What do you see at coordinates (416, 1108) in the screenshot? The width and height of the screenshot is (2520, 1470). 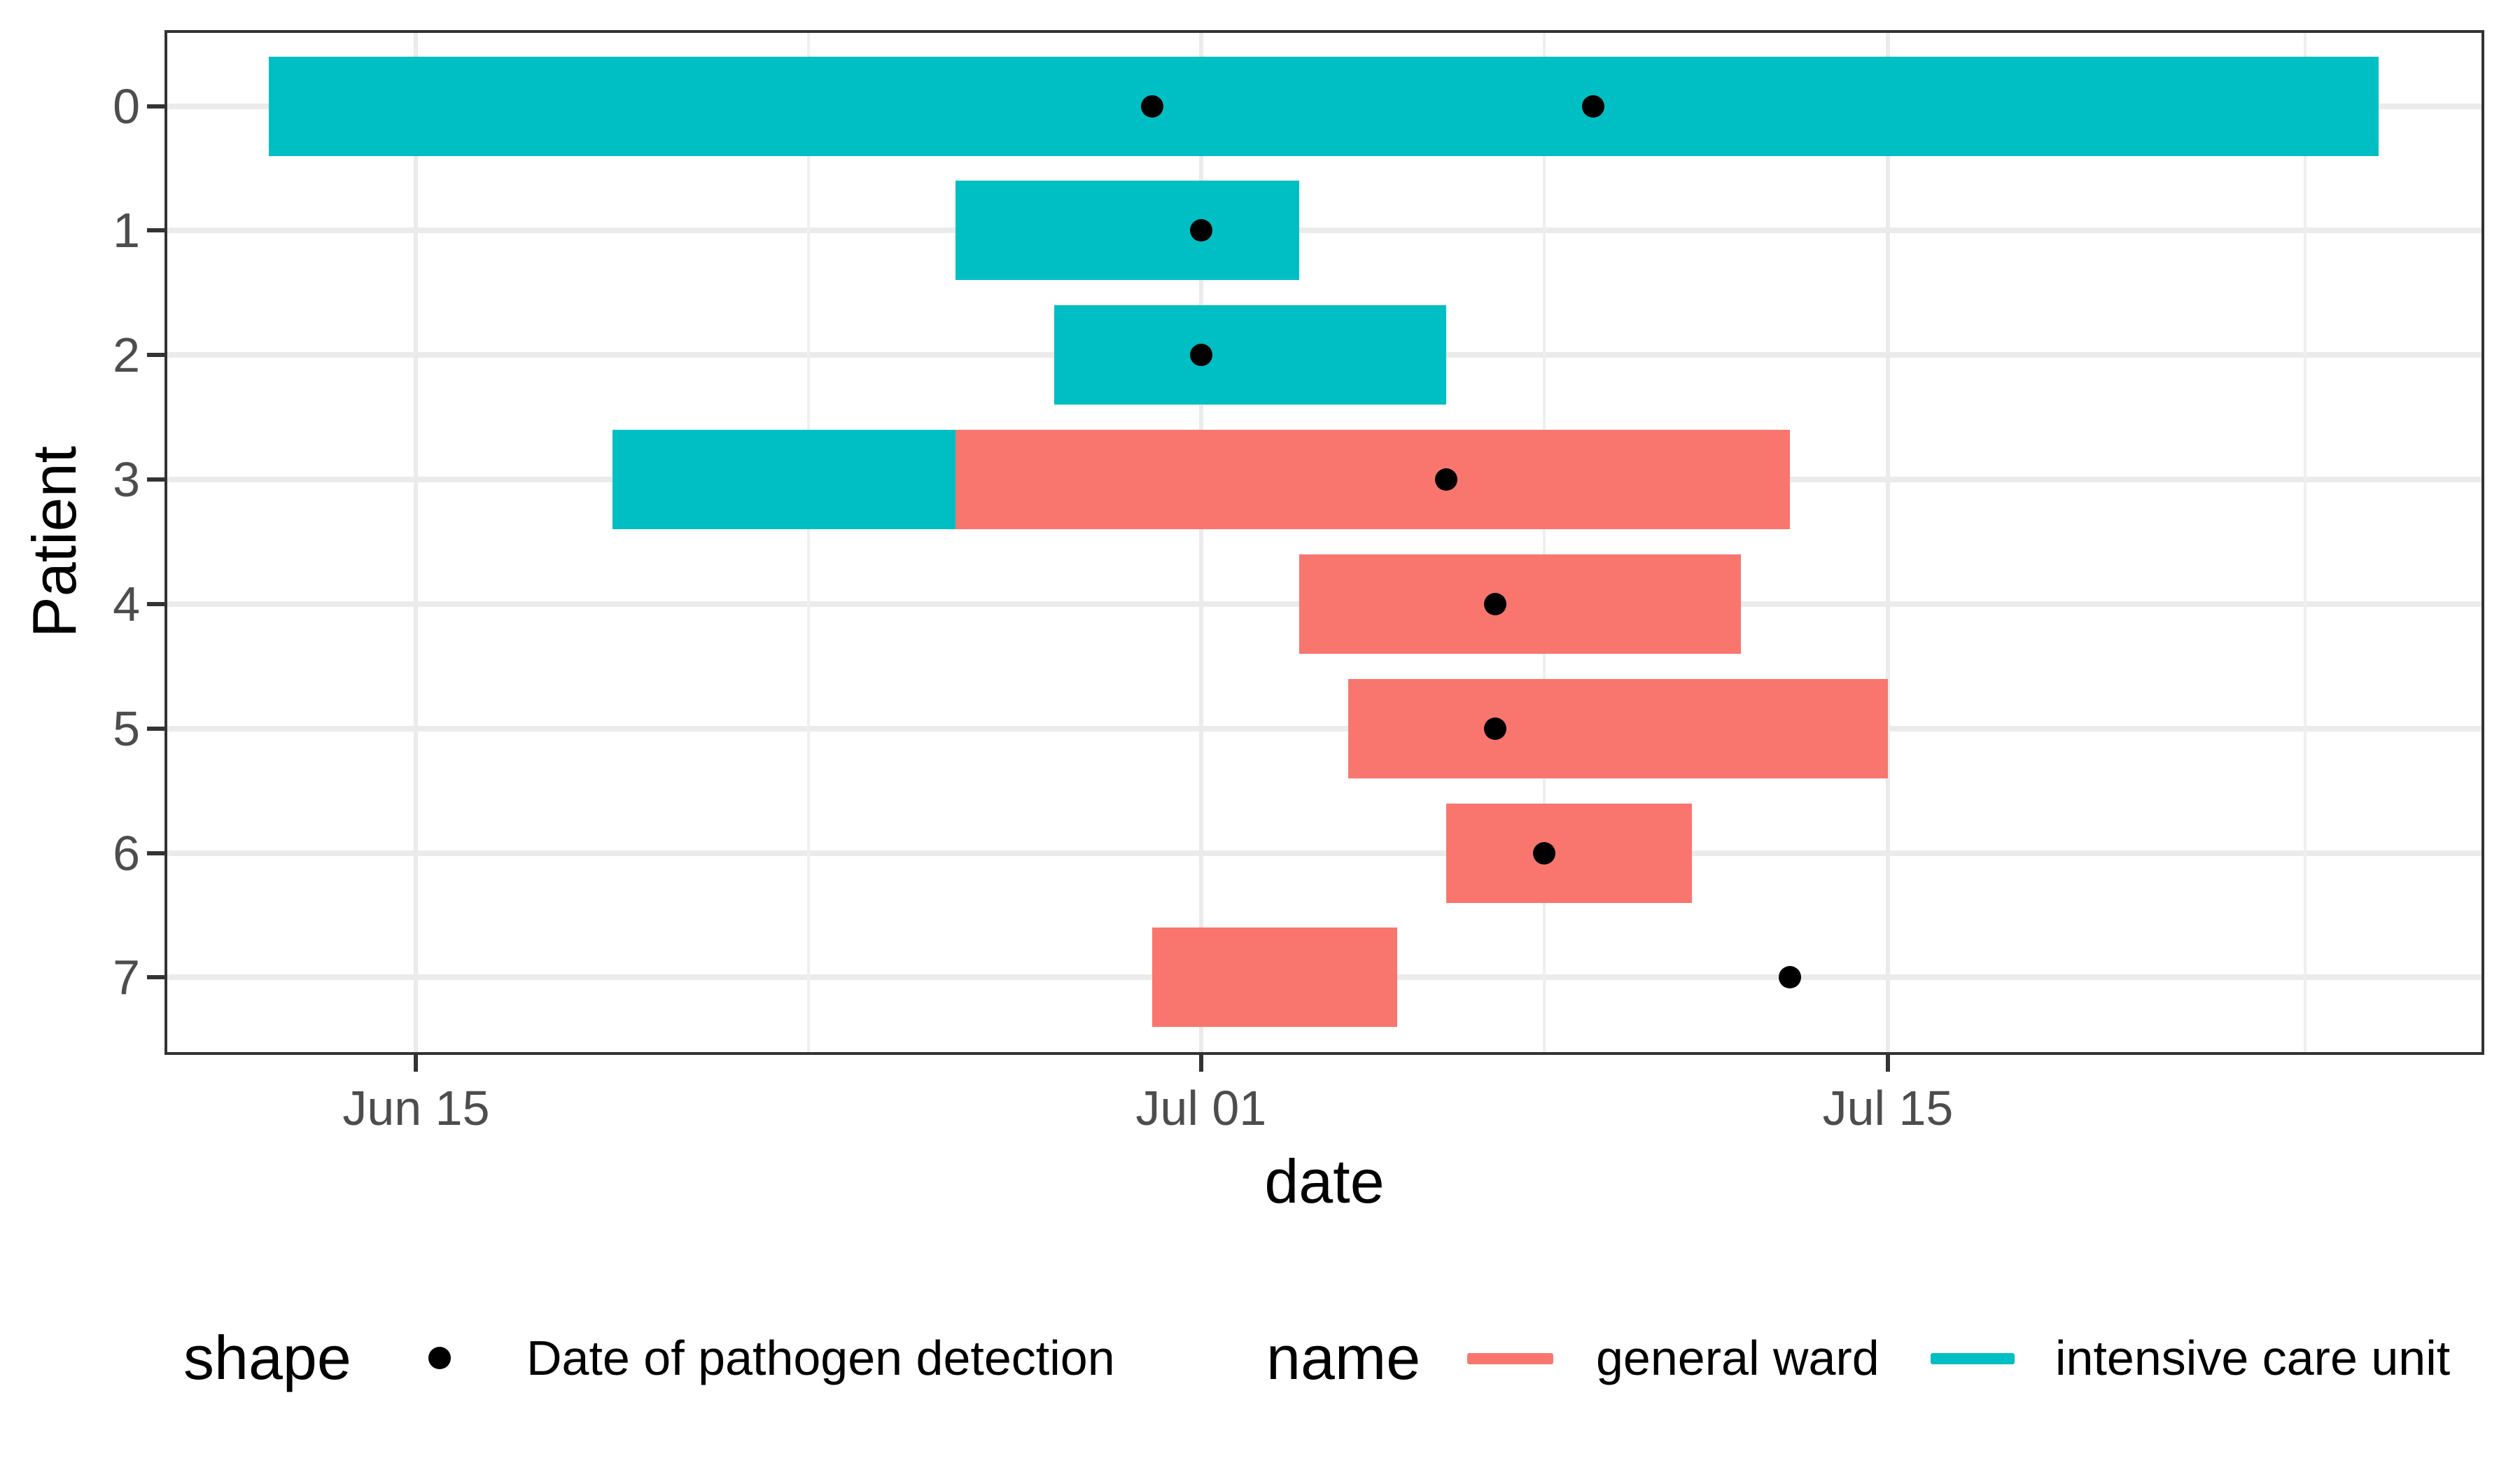 I see `x-tick-label: Jun 15` at bounding box center [416, 1108].